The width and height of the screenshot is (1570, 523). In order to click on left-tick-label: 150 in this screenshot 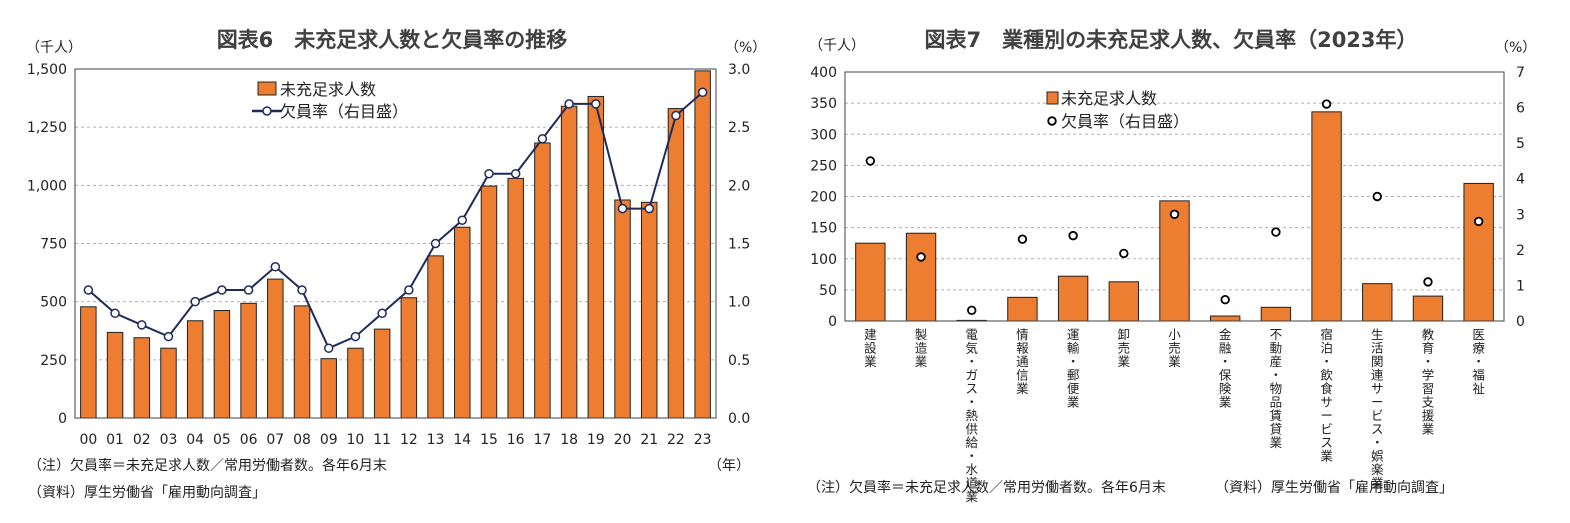, I will do `click(823, 229)`.